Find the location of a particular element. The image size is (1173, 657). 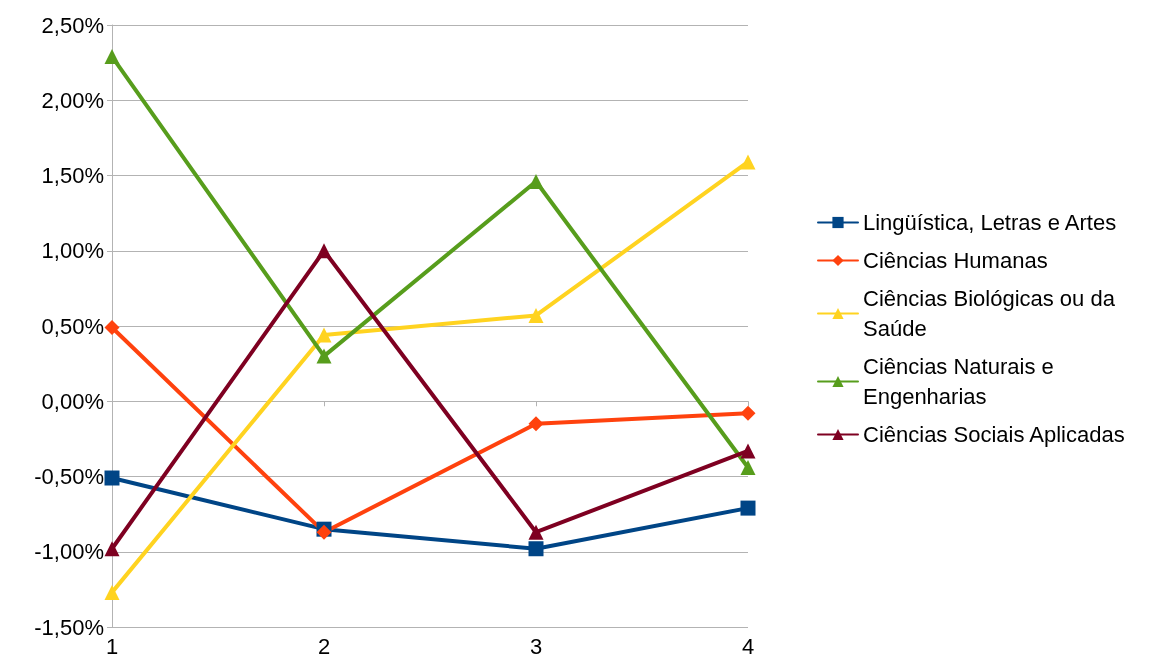

legend-label: Ciências Humanas is located at coordinates (955, 260).